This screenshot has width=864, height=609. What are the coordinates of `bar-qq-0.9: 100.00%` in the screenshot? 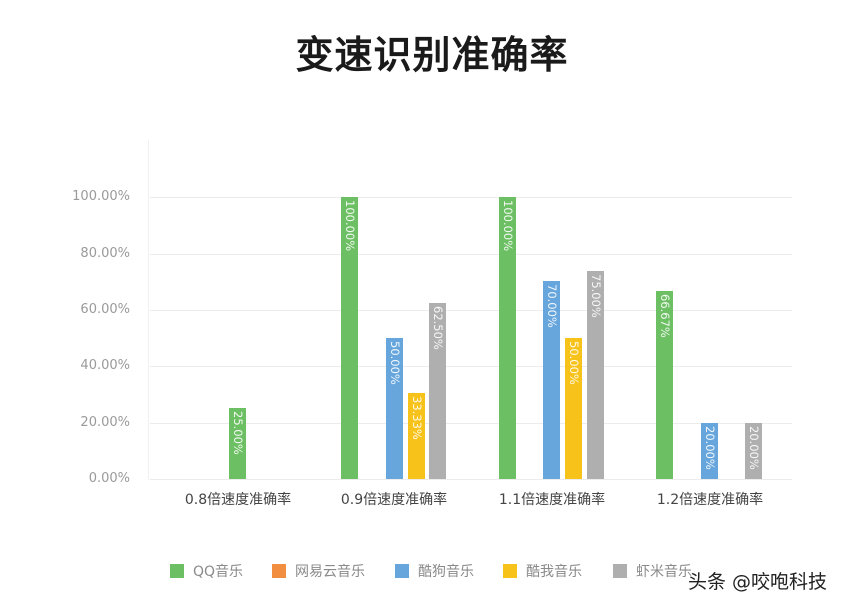 It's located at (349, 338).